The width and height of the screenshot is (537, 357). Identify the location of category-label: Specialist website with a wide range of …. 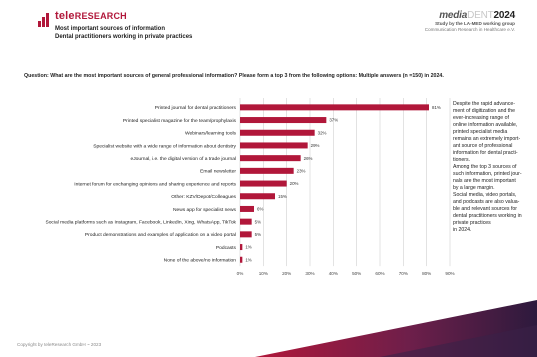
(164, 146).